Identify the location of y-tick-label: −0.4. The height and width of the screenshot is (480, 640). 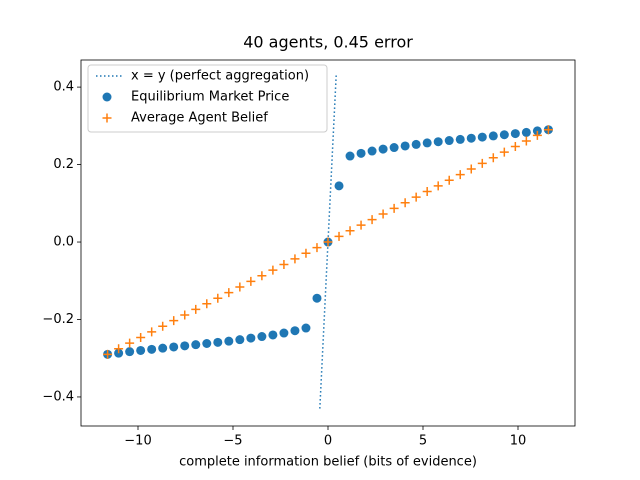
(58, 396).